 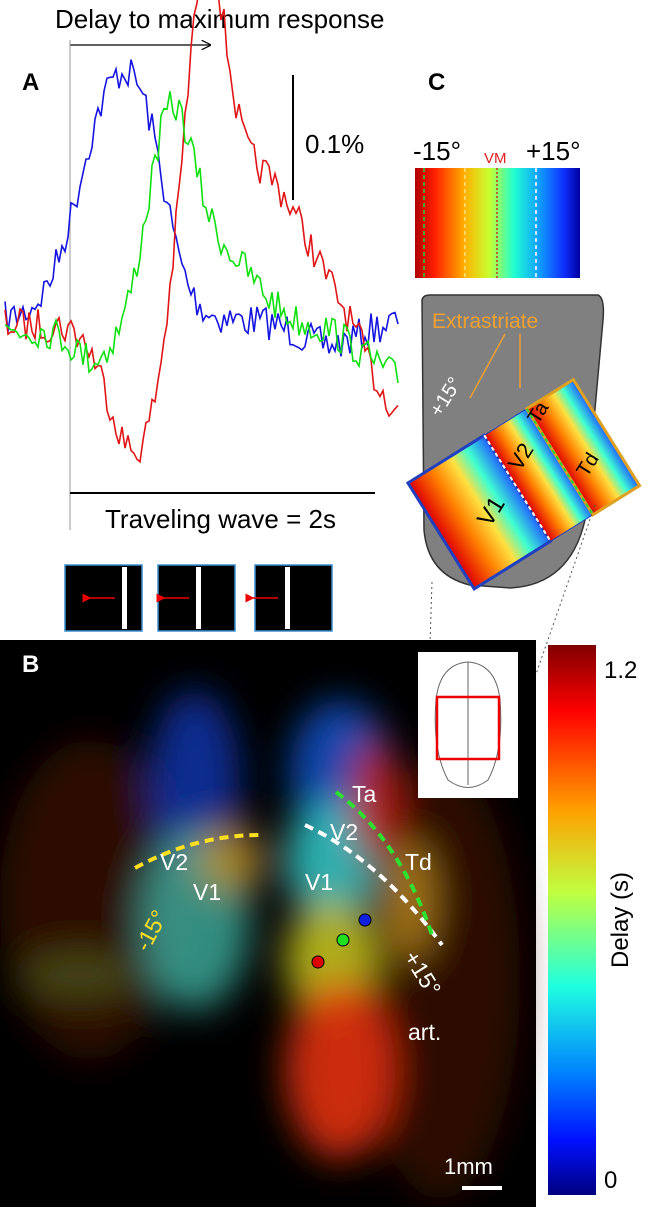 What do you see at coordinates (418, 862) in the screenshot?
I see `area-label: Td` at bounding box center [418, 862].